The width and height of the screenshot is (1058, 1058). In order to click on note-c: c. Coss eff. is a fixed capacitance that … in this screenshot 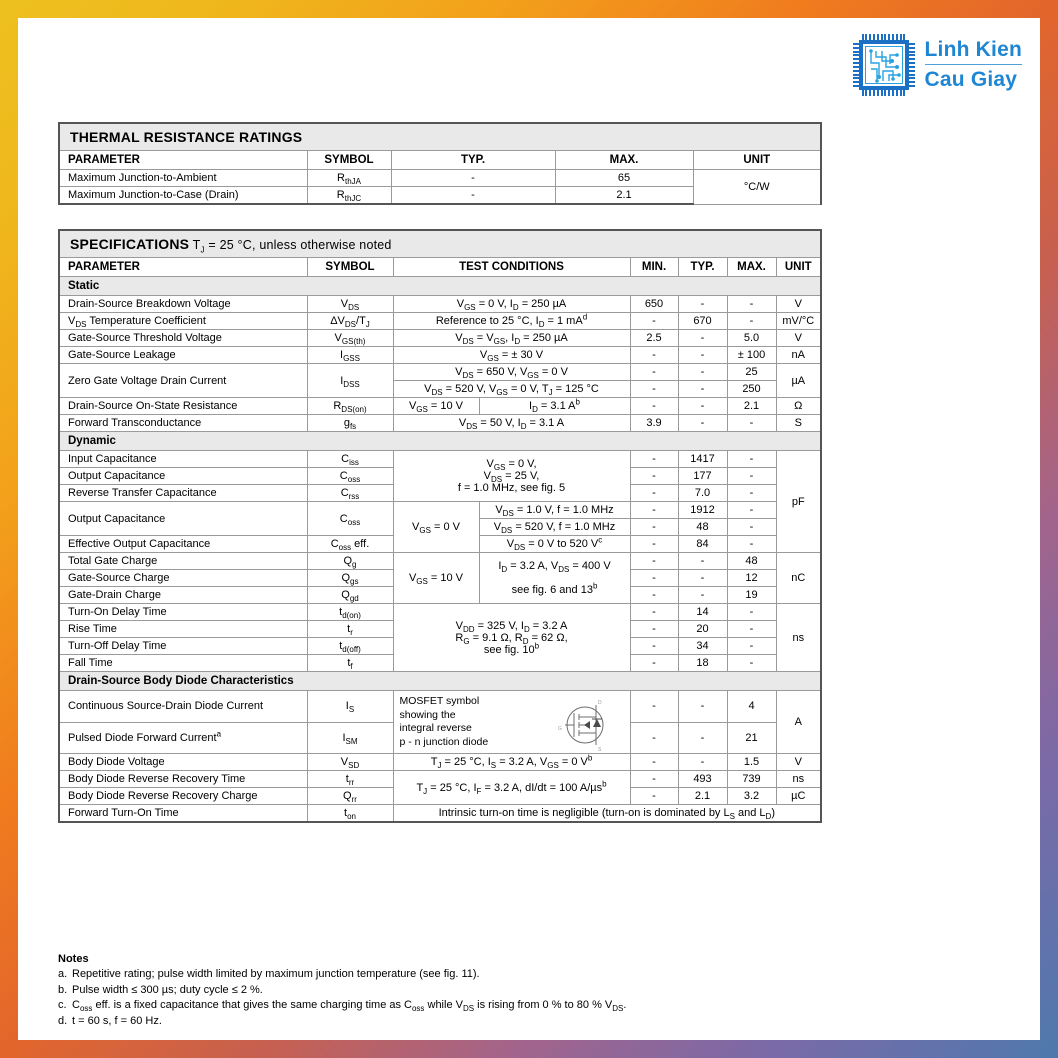, I will do `click(438, 1006)`.